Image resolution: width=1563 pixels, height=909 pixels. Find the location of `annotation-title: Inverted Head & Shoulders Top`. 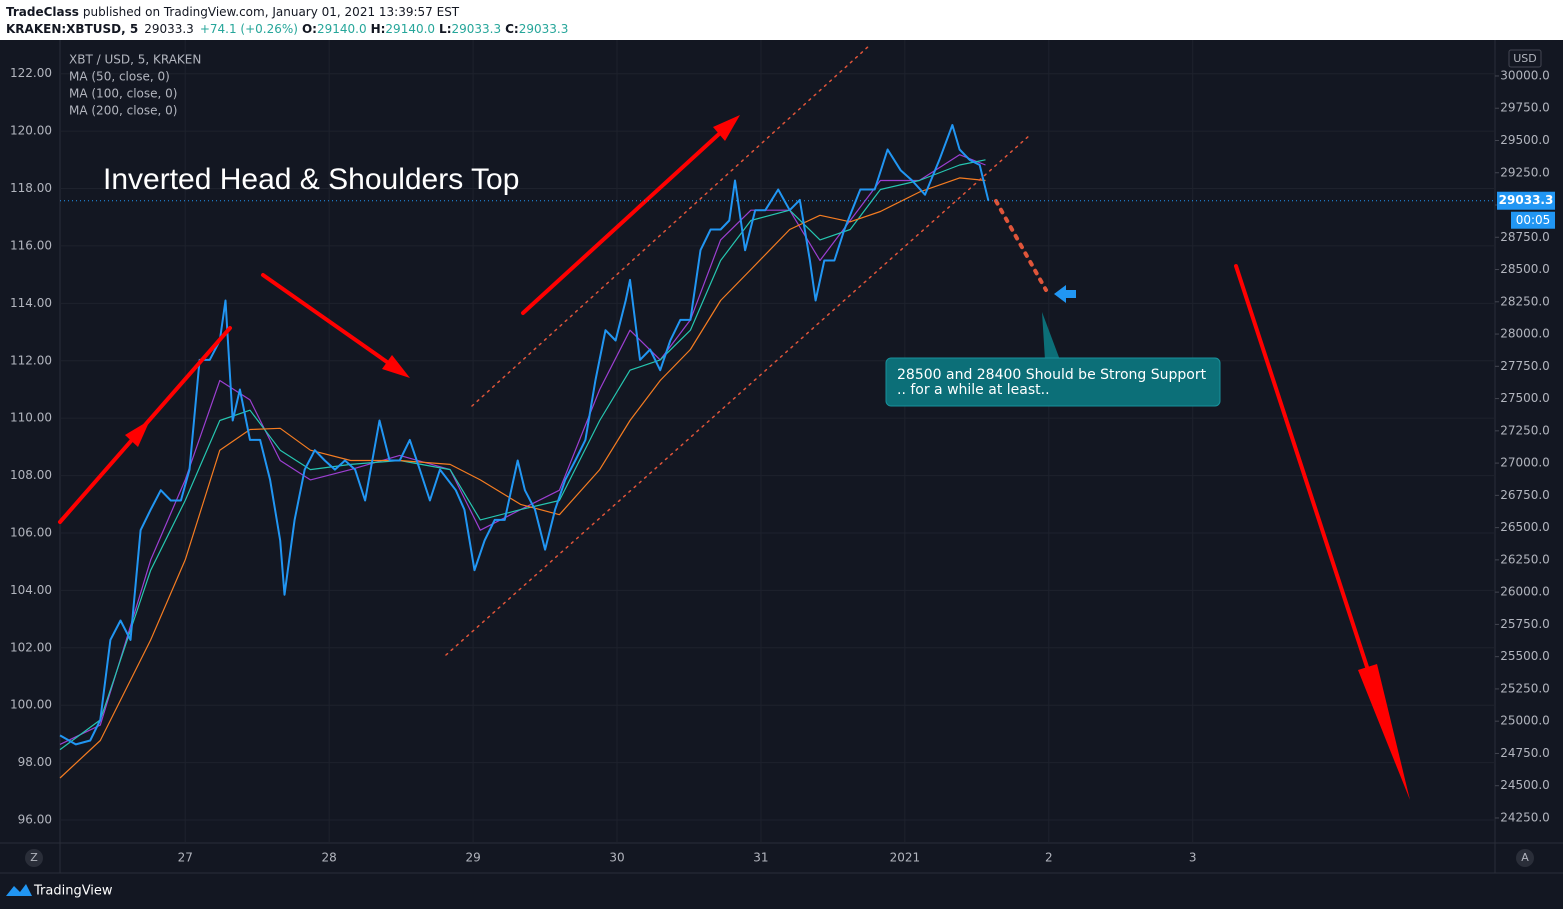

annotation-title: Inverted Head & Shoulders Top is located at coordinates (311, 179).